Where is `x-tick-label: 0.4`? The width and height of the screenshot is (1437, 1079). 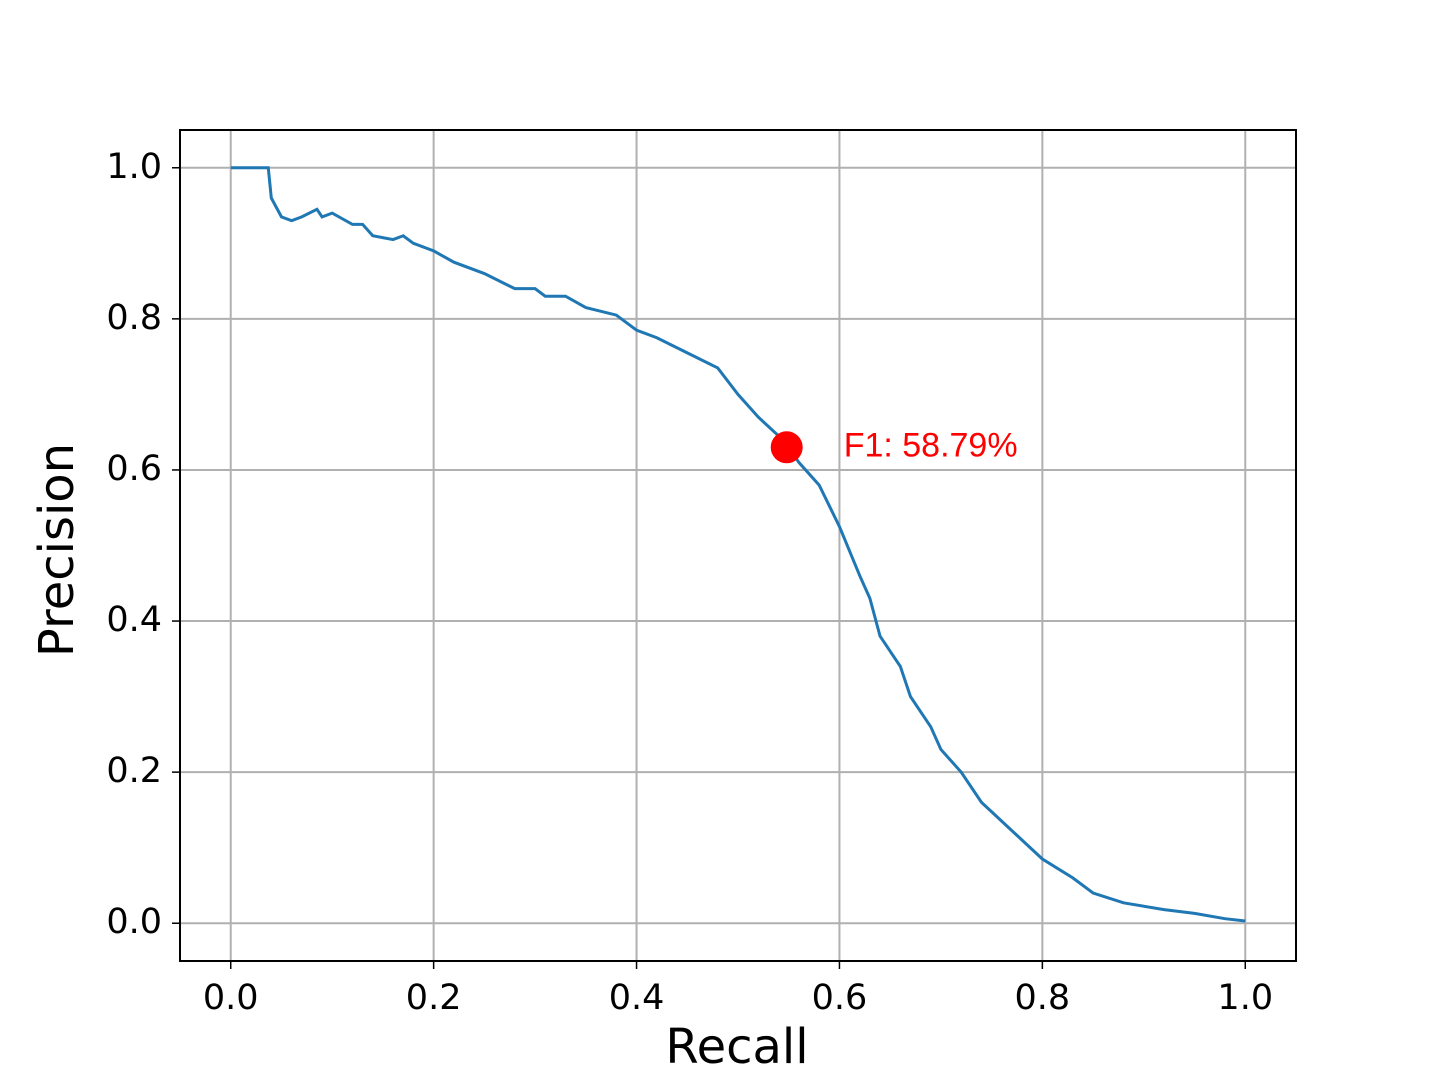 x-tick-label: 0.4 is located at coordinates (637, 998).